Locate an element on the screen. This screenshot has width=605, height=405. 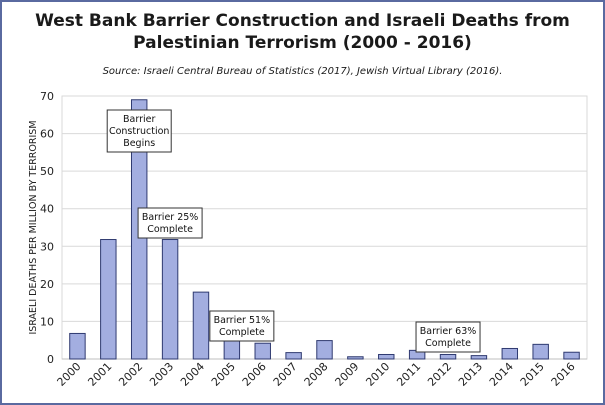
x-tick-label: 2006 is located at coordinates (254, 374).